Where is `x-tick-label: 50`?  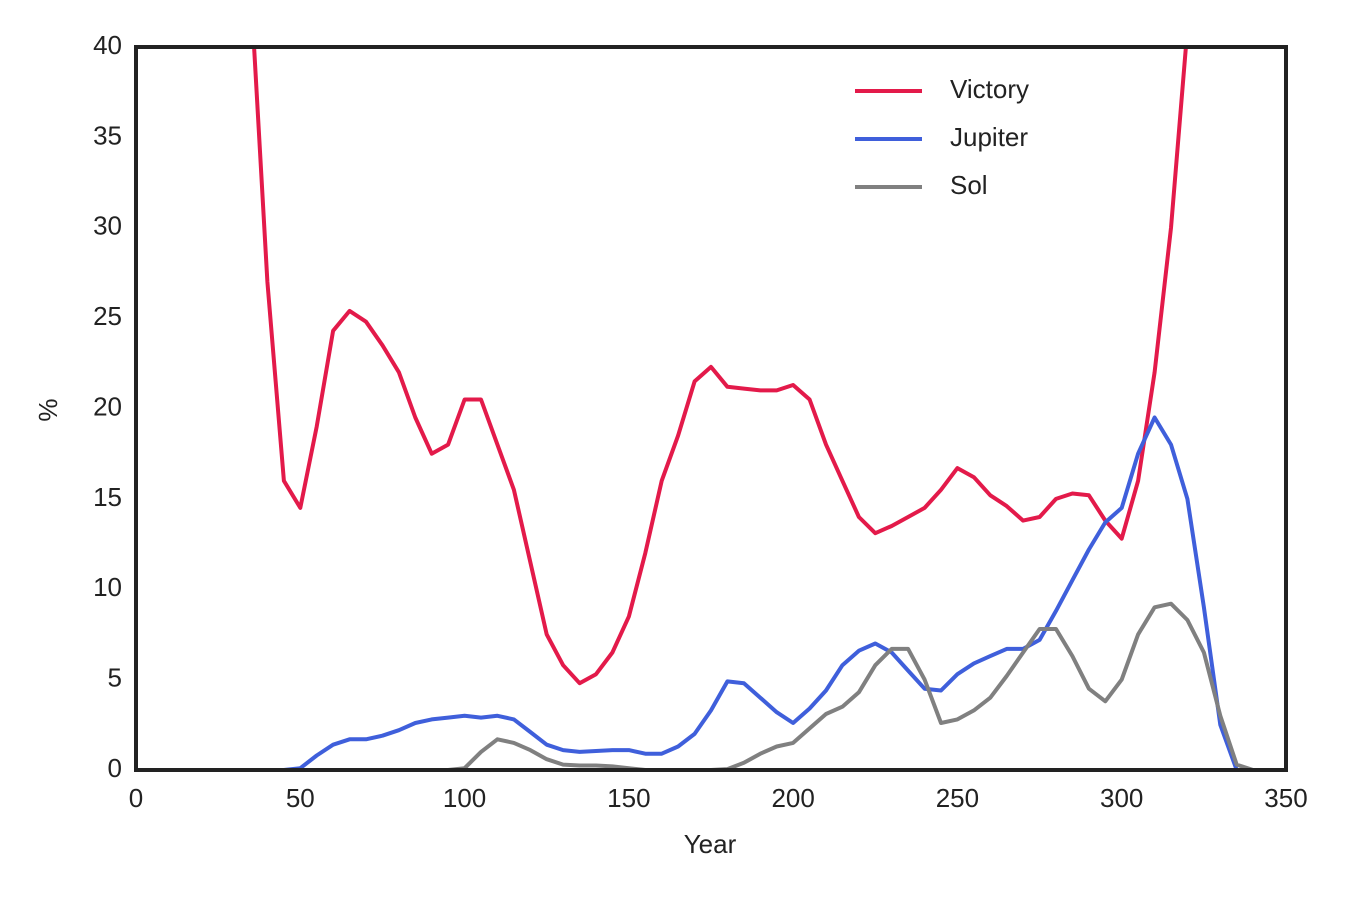 x-tick-label: 50 is located at coordinates (300, 798).